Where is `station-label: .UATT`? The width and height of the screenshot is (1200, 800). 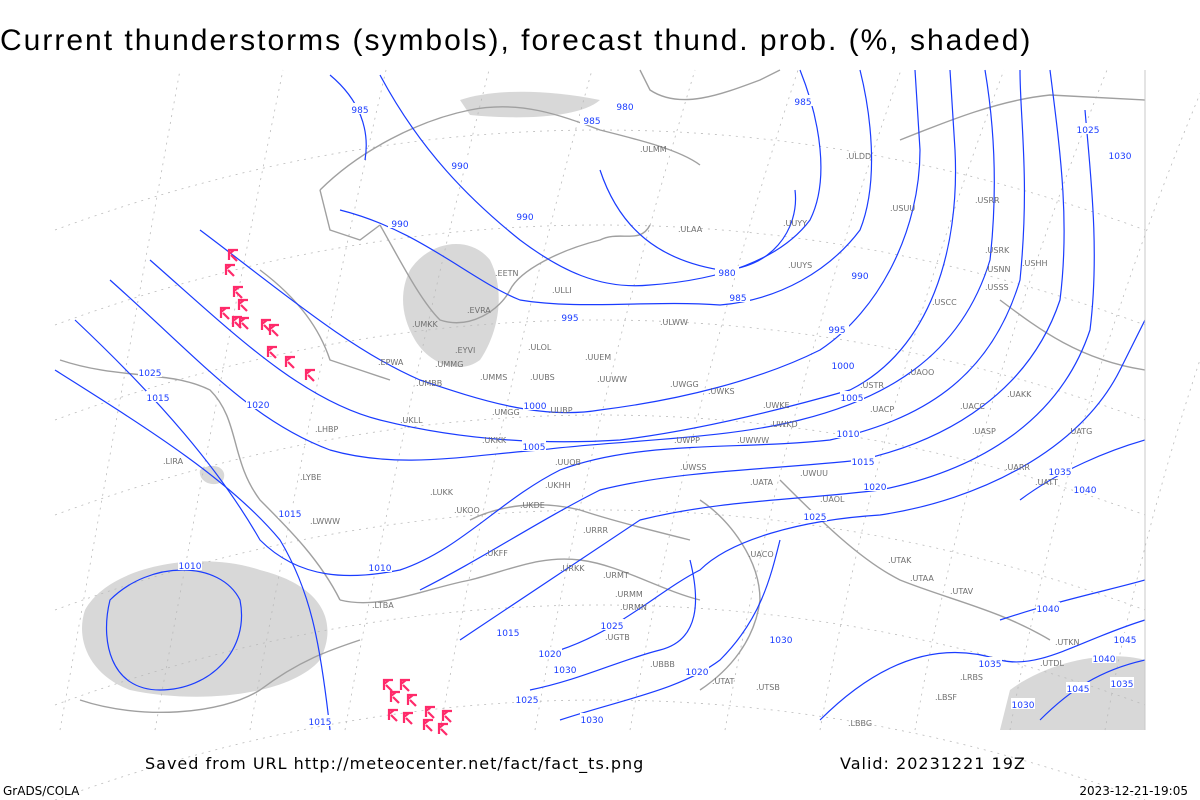 station-label: .UATT is located at coordinates (1046, 482).